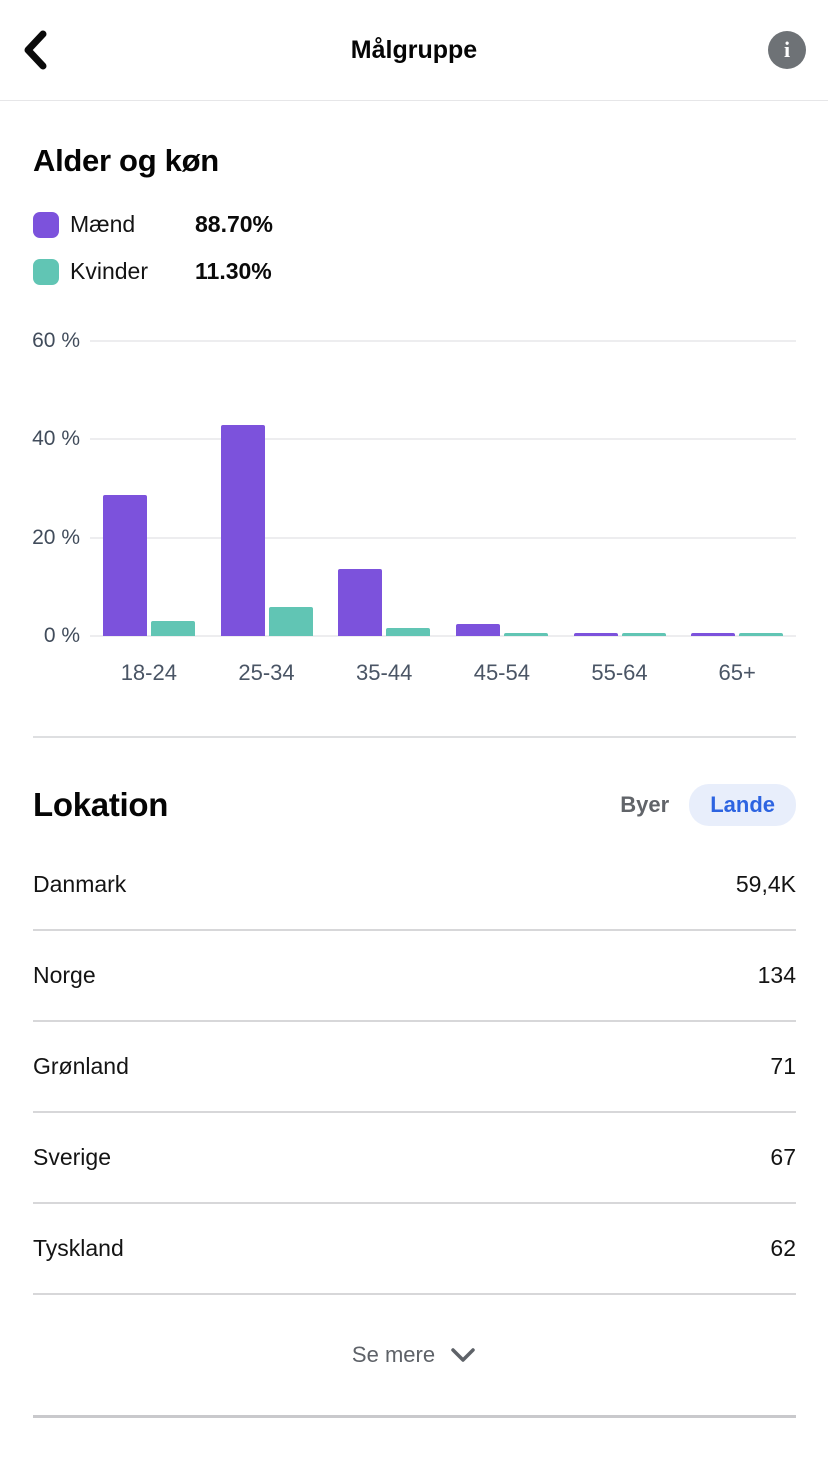 This screenshot has width=828, height=1459. What do you see at coordinates (443, 673) in the screenshot?
I see `chart-x-axis: 18-24 25-34 35-44 45-54 55-64 65+` at bounding box center [443, 673].